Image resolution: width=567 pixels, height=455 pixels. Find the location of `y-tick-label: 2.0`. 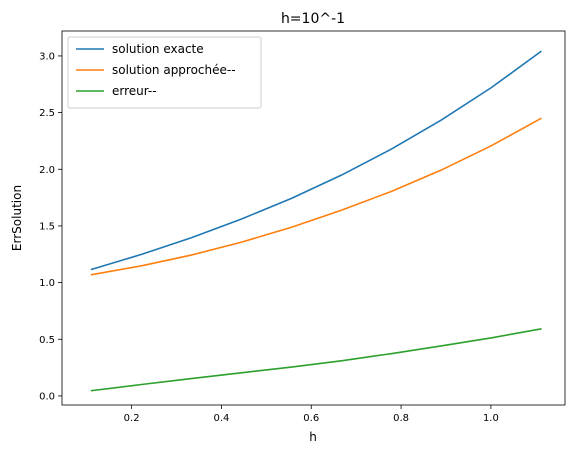

y-tick-label: 2.0 is located at coordinates (47, 170).